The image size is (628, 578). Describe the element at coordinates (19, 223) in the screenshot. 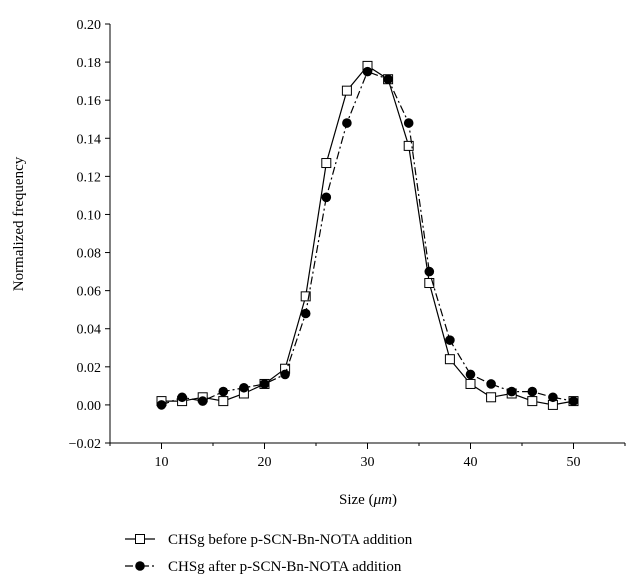

I see `y-axis-title: Normalized frequency` at that location.